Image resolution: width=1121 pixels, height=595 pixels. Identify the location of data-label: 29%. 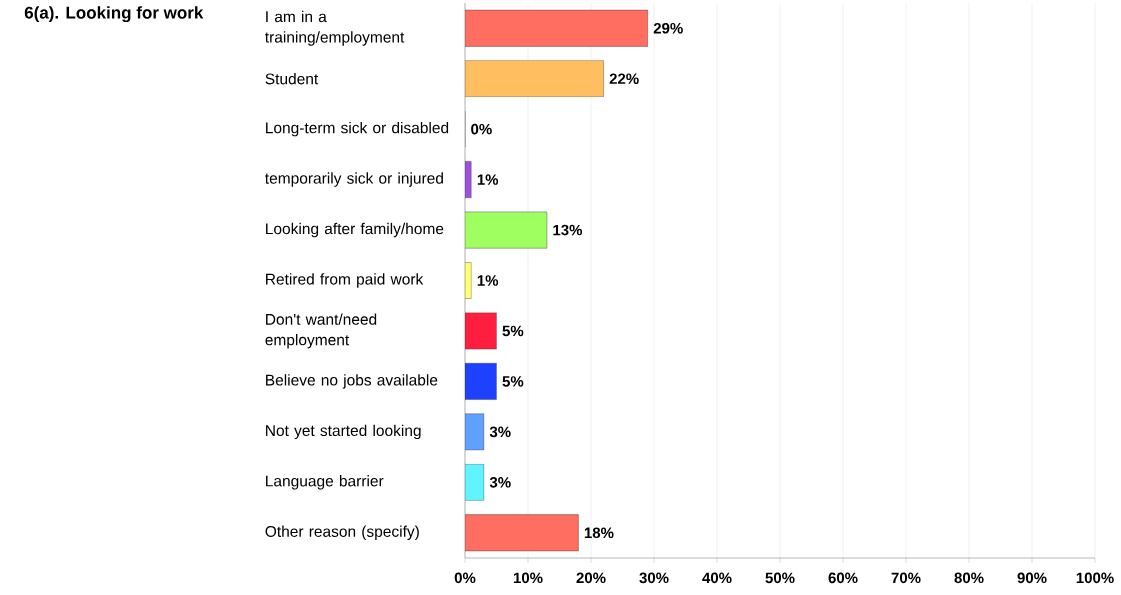
(668, 28).